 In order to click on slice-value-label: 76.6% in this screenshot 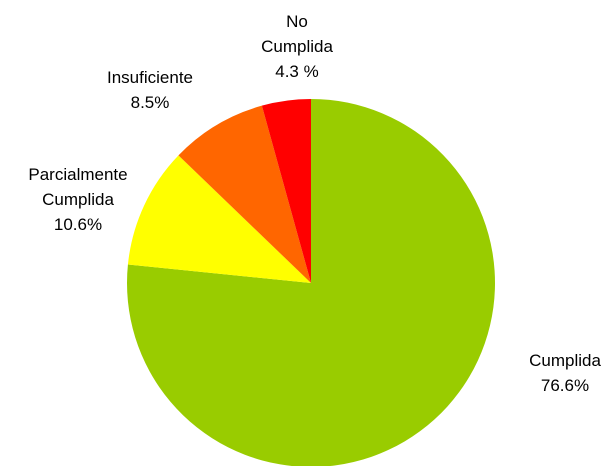, I will do `click(565, 385)`.